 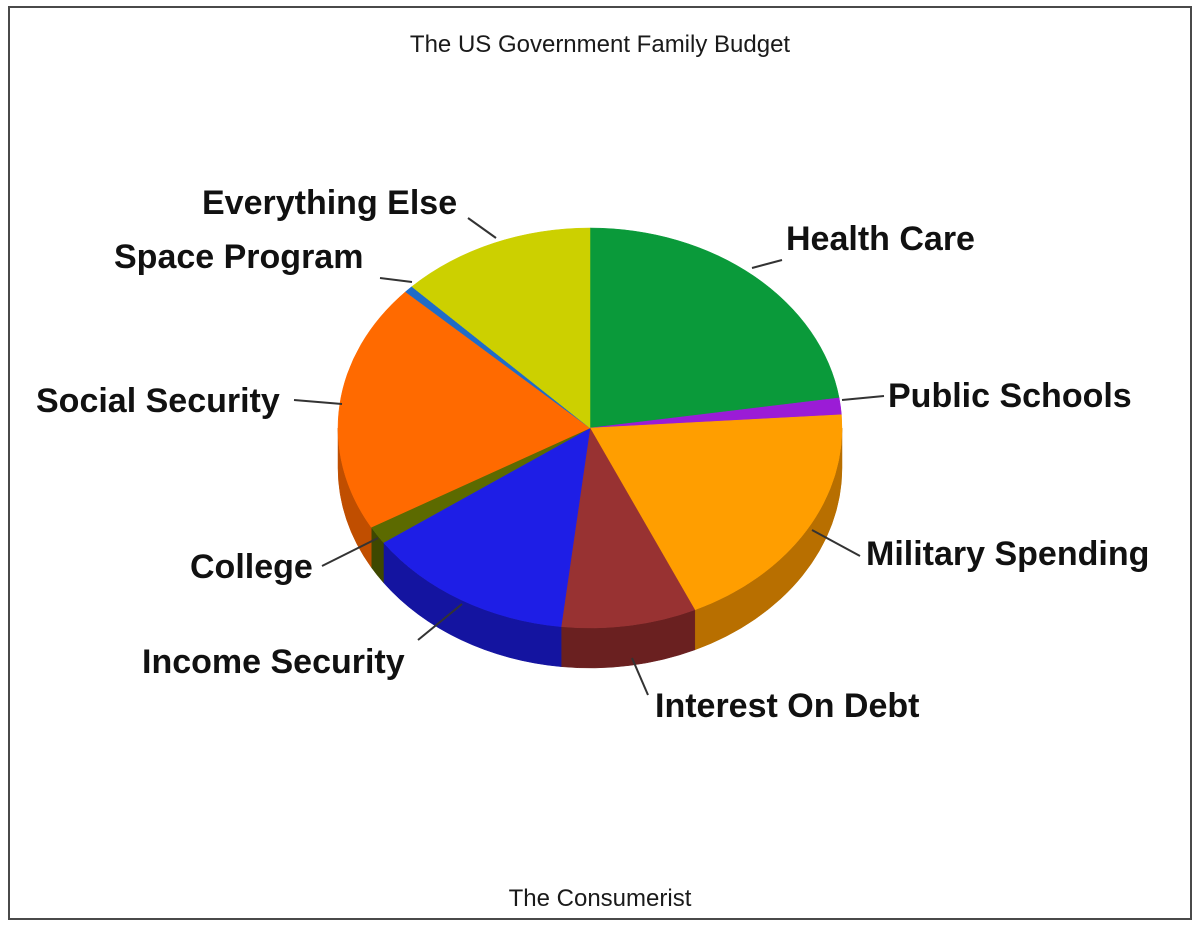 I want to click on leader-line-public-schools, so click(x=863, y=398).